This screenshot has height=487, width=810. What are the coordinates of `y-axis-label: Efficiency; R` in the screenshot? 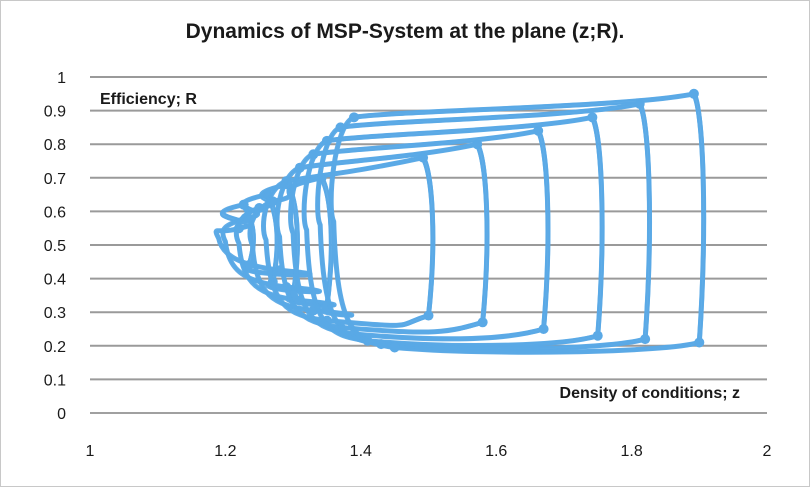 It's located at (148, 99).